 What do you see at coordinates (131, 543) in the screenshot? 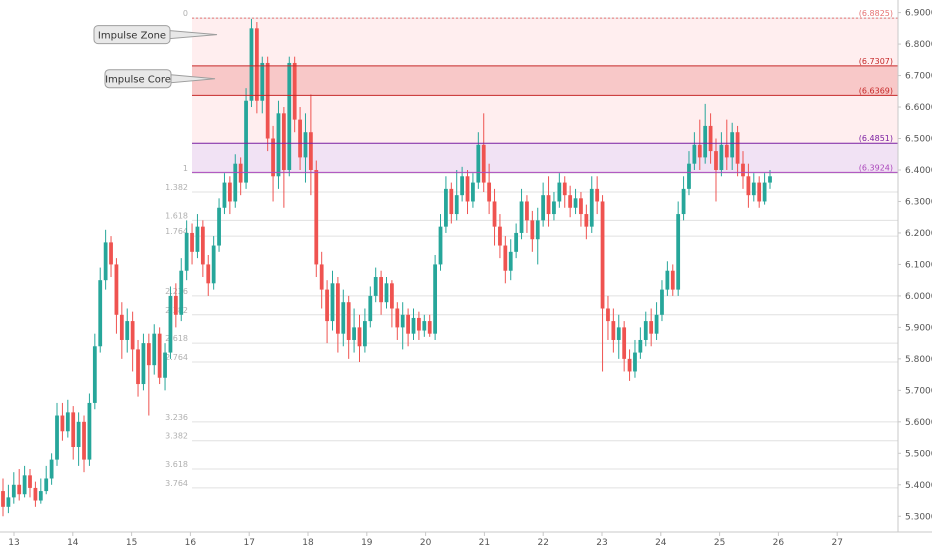
I see `x-tick-label: 15` at bounding box center [131, 543].